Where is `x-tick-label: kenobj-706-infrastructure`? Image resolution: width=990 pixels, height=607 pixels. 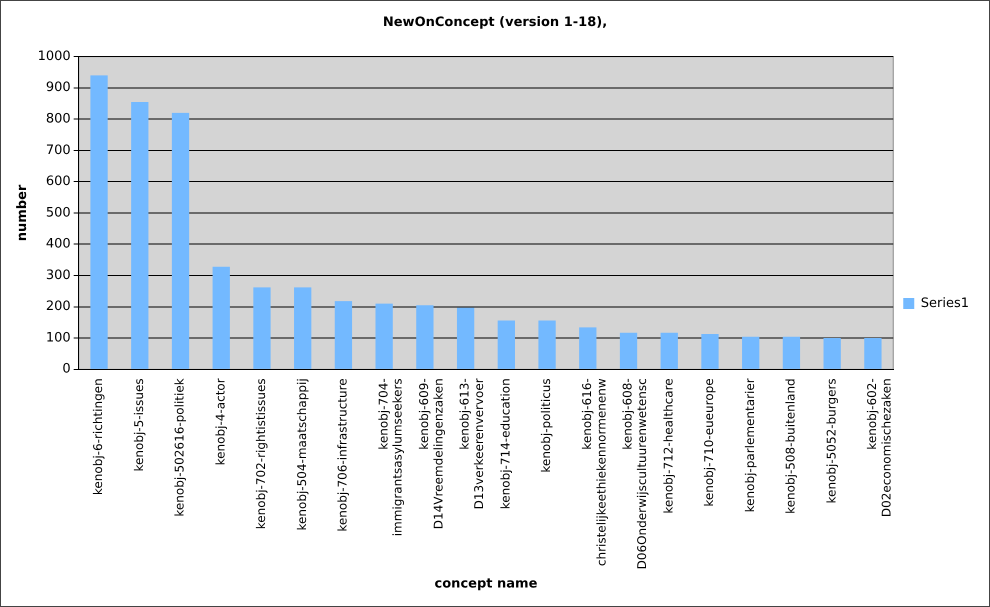 x-tick-label: kenobj-706-infrastructure is located at coordinates (343, 455).